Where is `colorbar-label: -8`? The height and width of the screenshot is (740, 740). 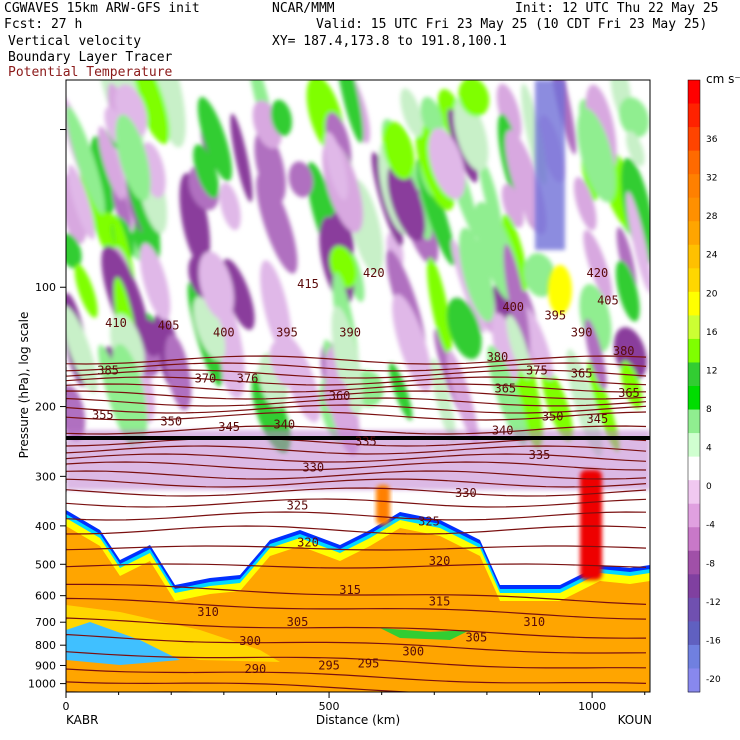
colorbar-label: -8 is located at coordinates (710, 564).